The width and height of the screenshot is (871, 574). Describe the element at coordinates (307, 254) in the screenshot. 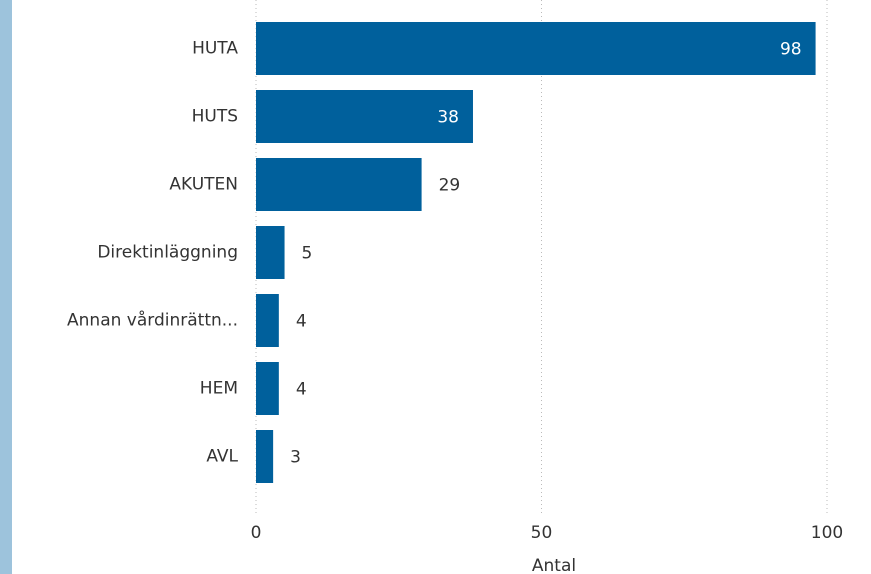

I see `value-label: 5` at that location.